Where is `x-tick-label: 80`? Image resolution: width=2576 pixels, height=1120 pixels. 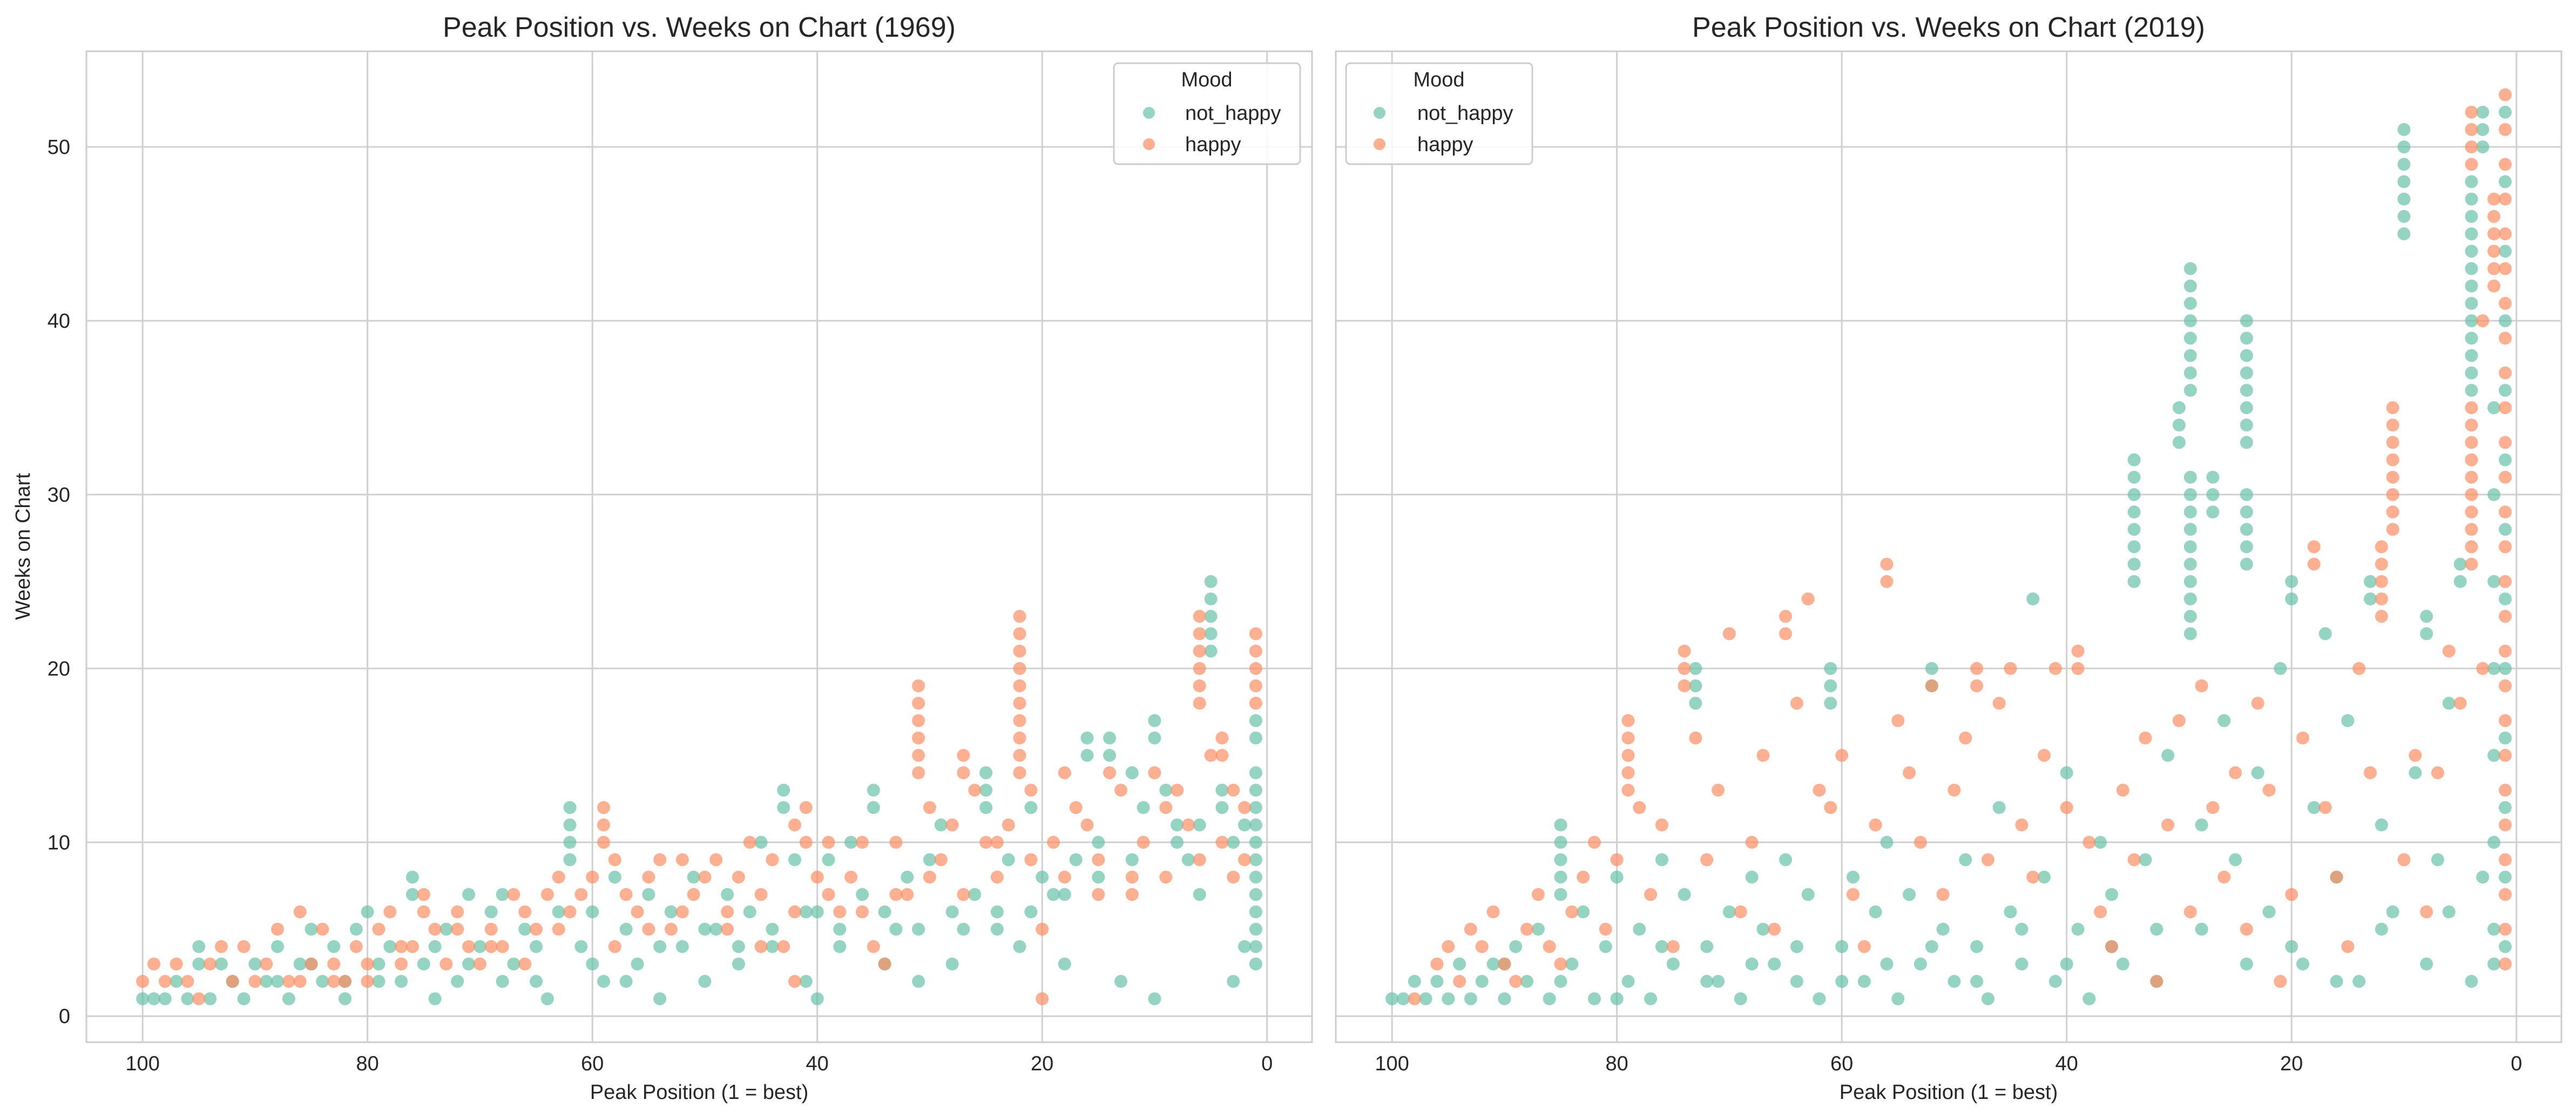
x-tick-label: 80 is located at coordinates (1617, 1063).